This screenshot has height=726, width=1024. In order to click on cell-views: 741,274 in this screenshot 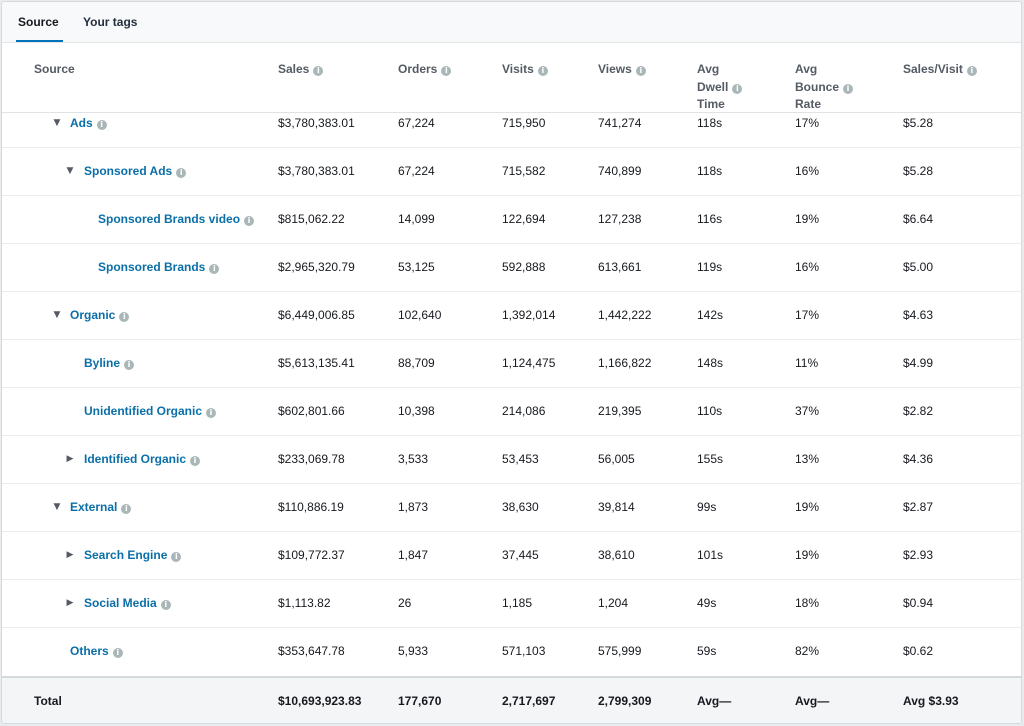, I will do `click(620, 123)`.